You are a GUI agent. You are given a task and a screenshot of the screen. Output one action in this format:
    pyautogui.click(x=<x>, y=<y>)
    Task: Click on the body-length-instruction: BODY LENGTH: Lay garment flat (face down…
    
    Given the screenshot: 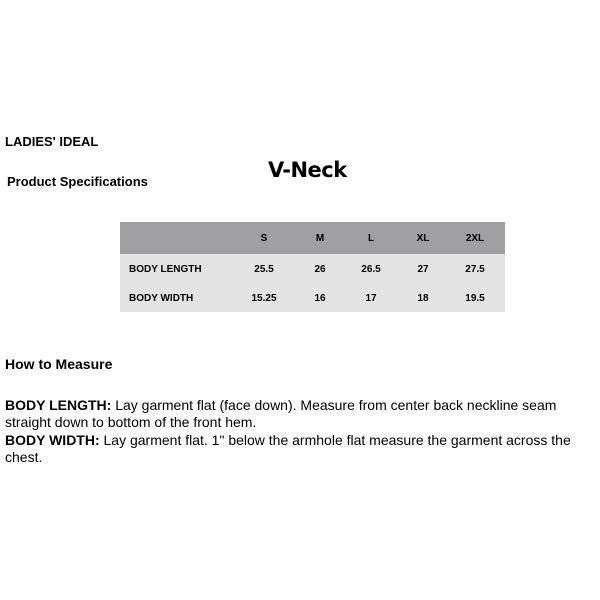 What is the action you would take?
    pyautogui.click(x=302, y=414)
    